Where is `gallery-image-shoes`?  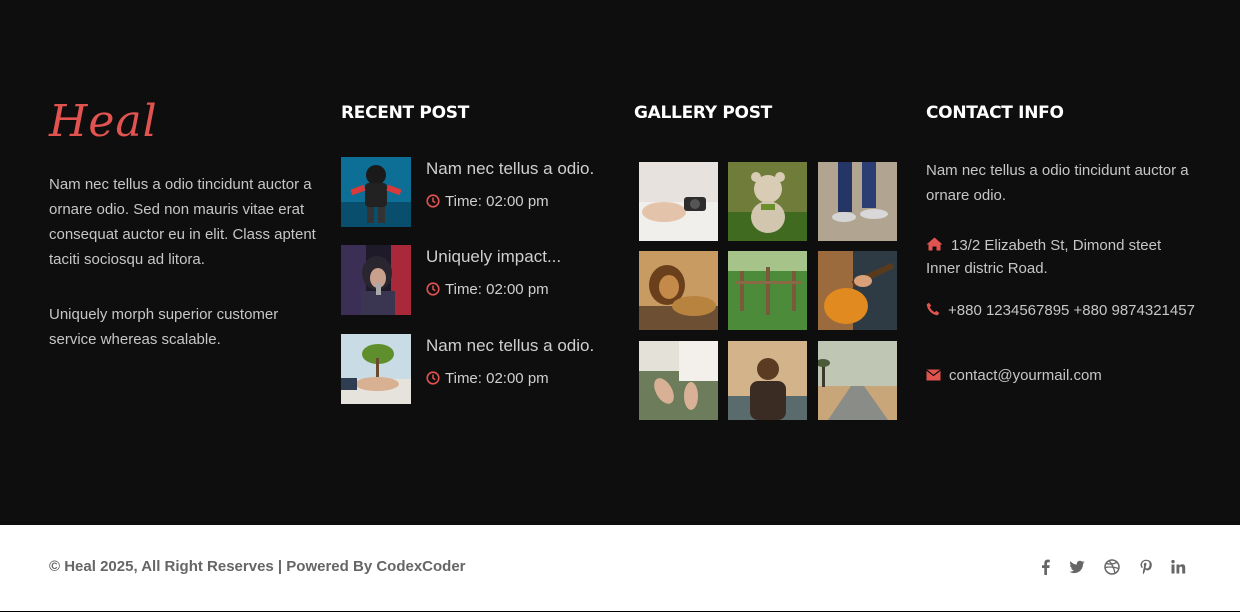 gallery-image-shoes is located at coordinates (857, 201).